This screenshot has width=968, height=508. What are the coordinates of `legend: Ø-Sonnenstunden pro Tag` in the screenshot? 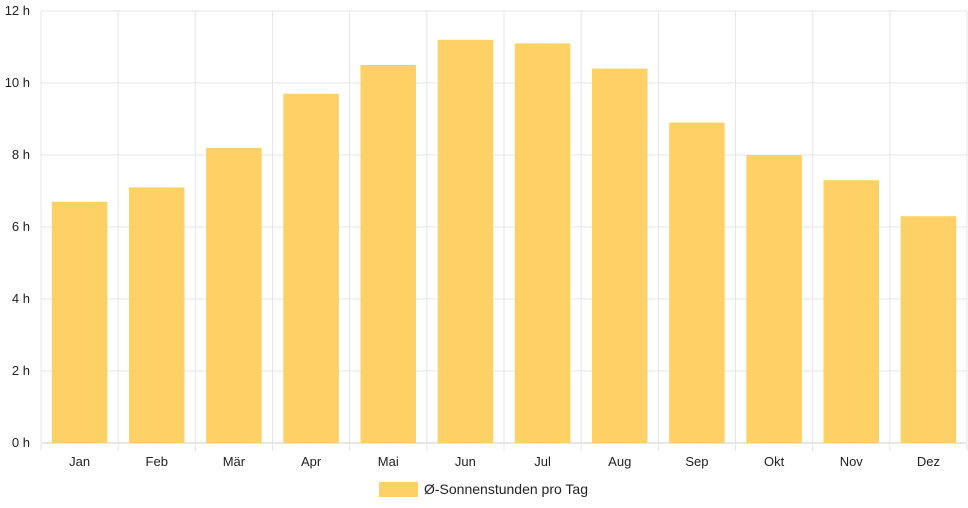 It's located at (483, 489).